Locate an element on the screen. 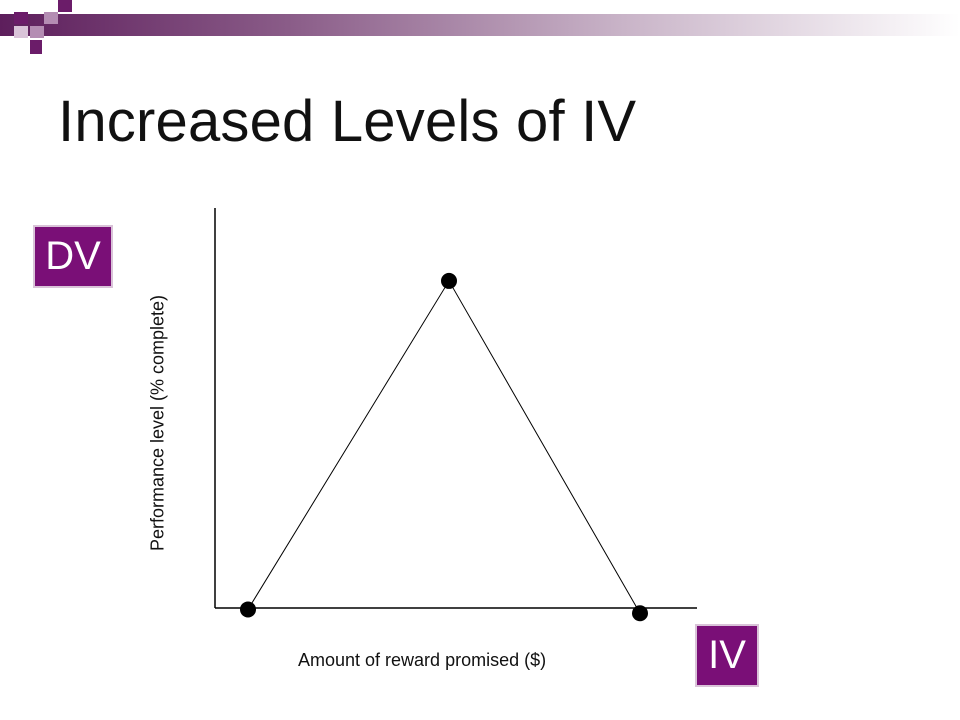 This screenshot has width=960, height=720. y-axis-label: Performance level (% complete) is located at coordinates (157, 423).